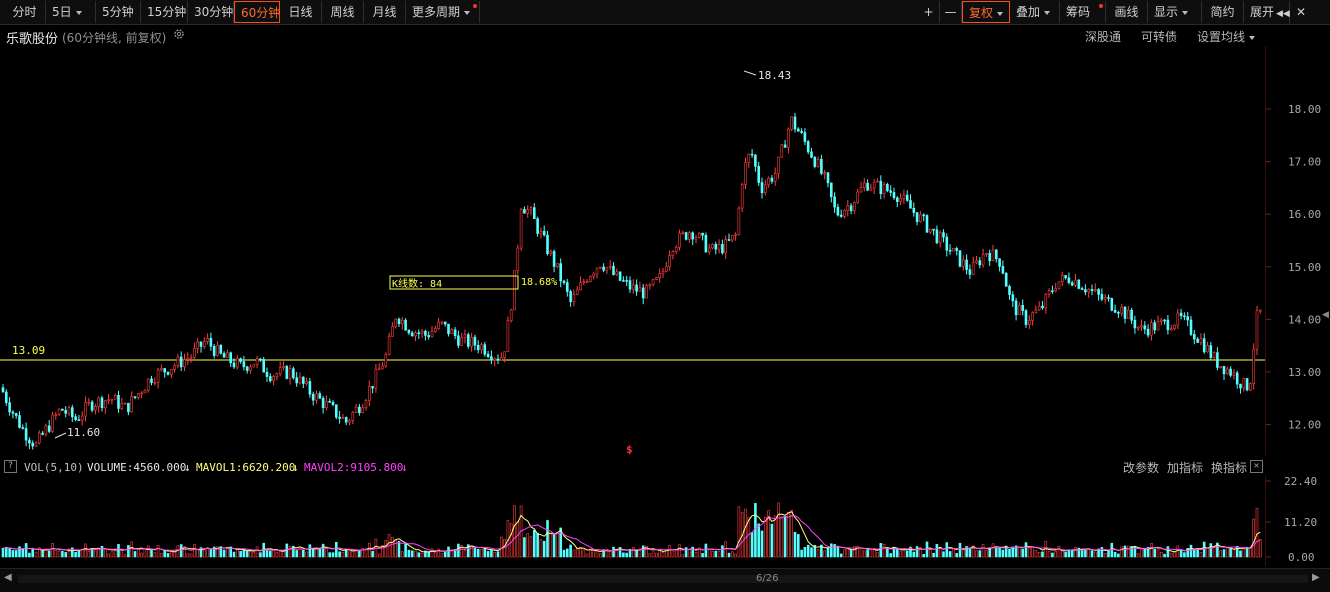  Describe the element at coordinates (1184, 468) in the screenshot. I see `add-indicator-link: 加指标` at that location.